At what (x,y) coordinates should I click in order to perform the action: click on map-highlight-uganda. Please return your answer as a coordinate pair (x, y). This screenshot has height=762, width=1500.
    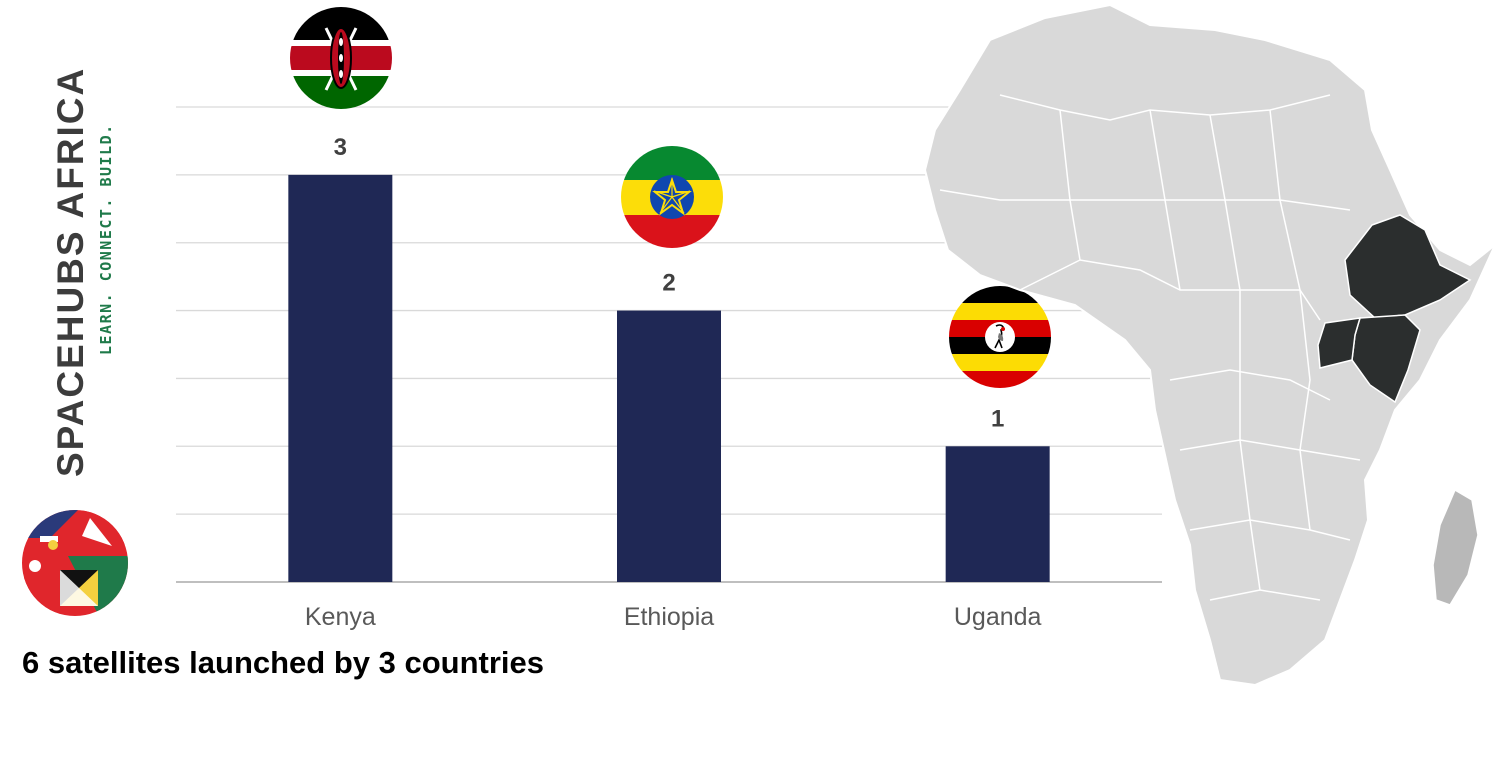
    Looking at the image, I should click on (1339, 343).